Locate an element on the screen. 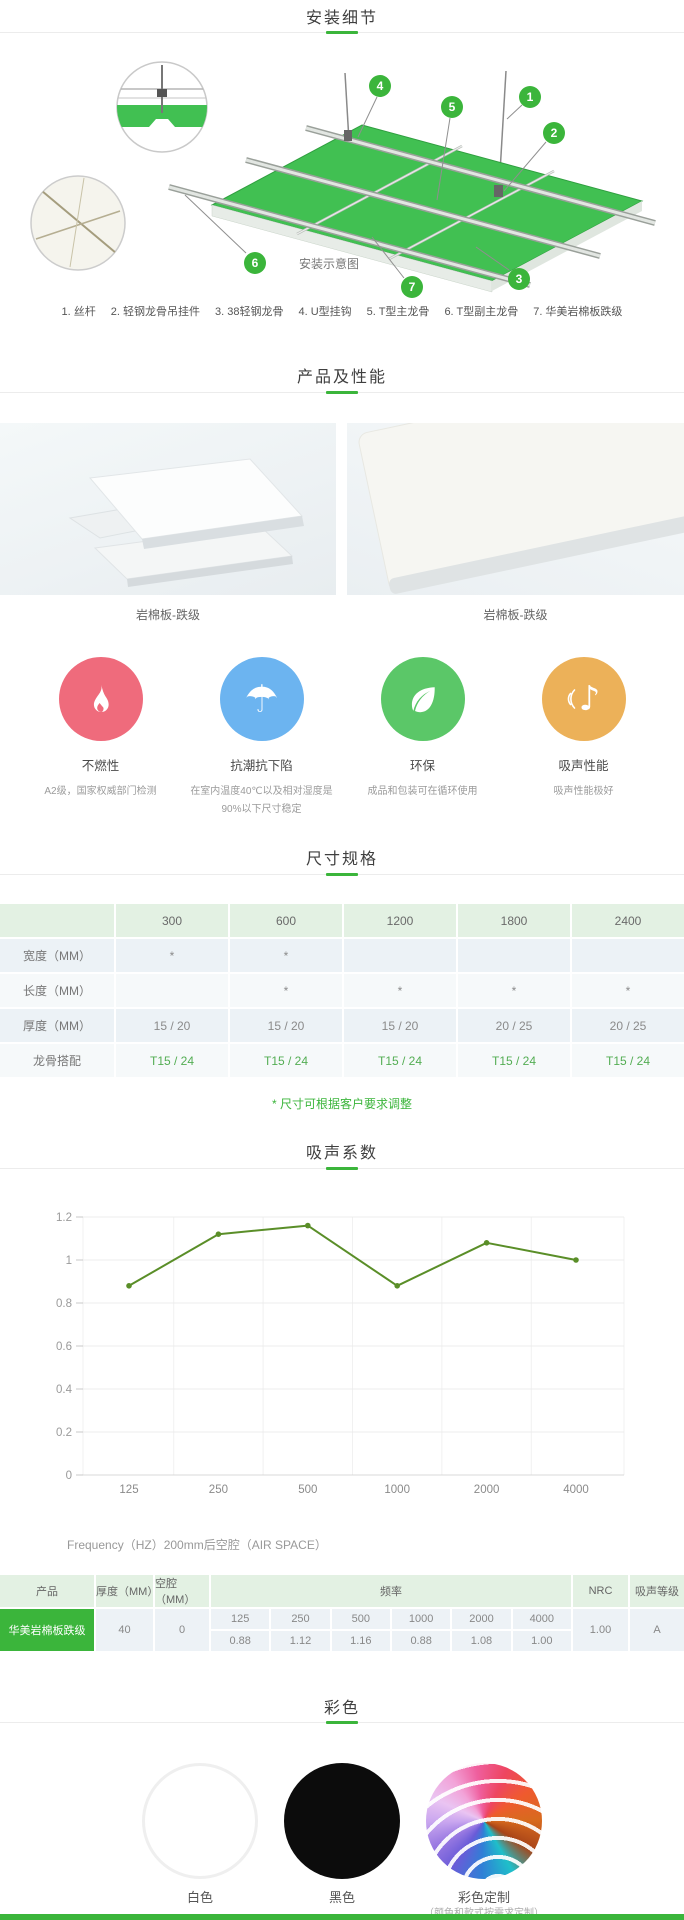 The height and width of the screenshot is (1920, 684). product-section-title: 产品及性能 is located at coordinates (341, 377).